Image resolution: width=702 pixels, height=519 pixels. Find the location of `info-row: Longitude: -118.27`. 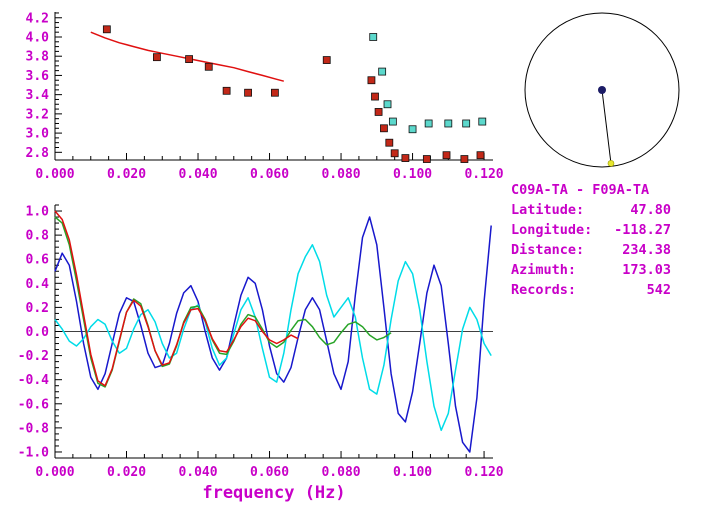

info-row: Longitude: -118.27 is located at coordinates (591, 230).